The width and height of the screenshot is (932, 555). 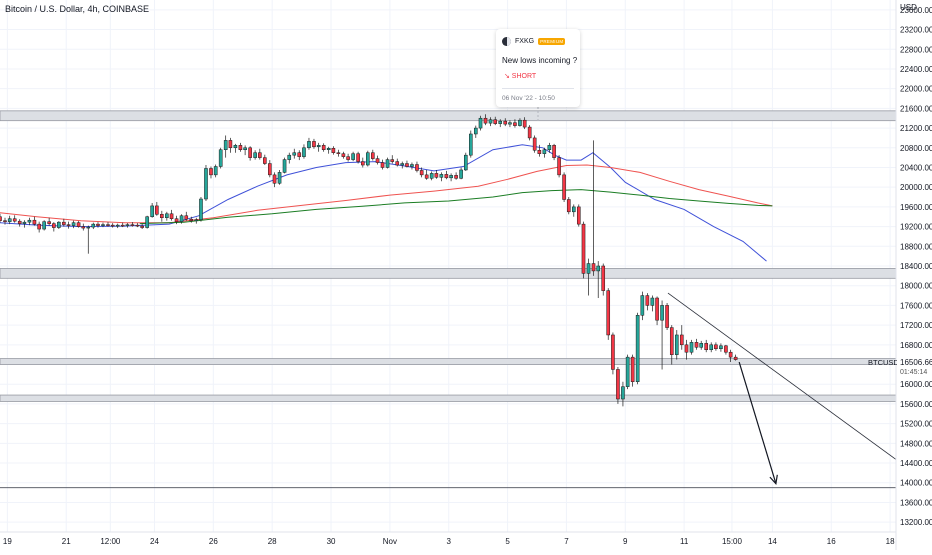 I want to click on last-price-tag: BTCUSD 16506.66 01:45:14, so click(x=900, y=366).